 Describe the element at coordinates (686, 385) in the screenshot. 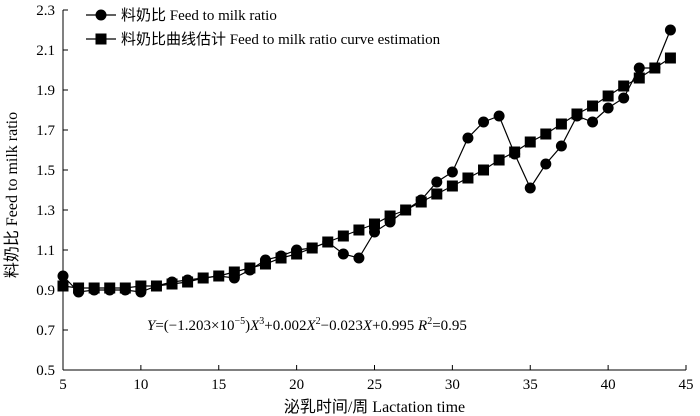

I see `x-tick-label: 45` at that location.